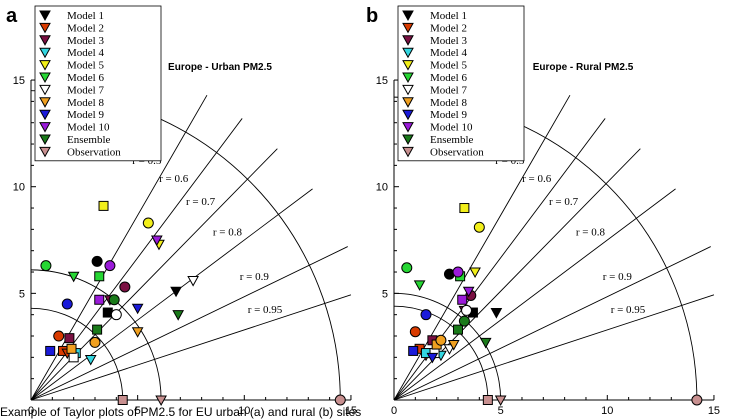 The image size is (737, 419). What do you see at coordinates (448, 53) in the screenshot?
I see `legend-entry-label: Model 4` at bounding box center [448, 53].